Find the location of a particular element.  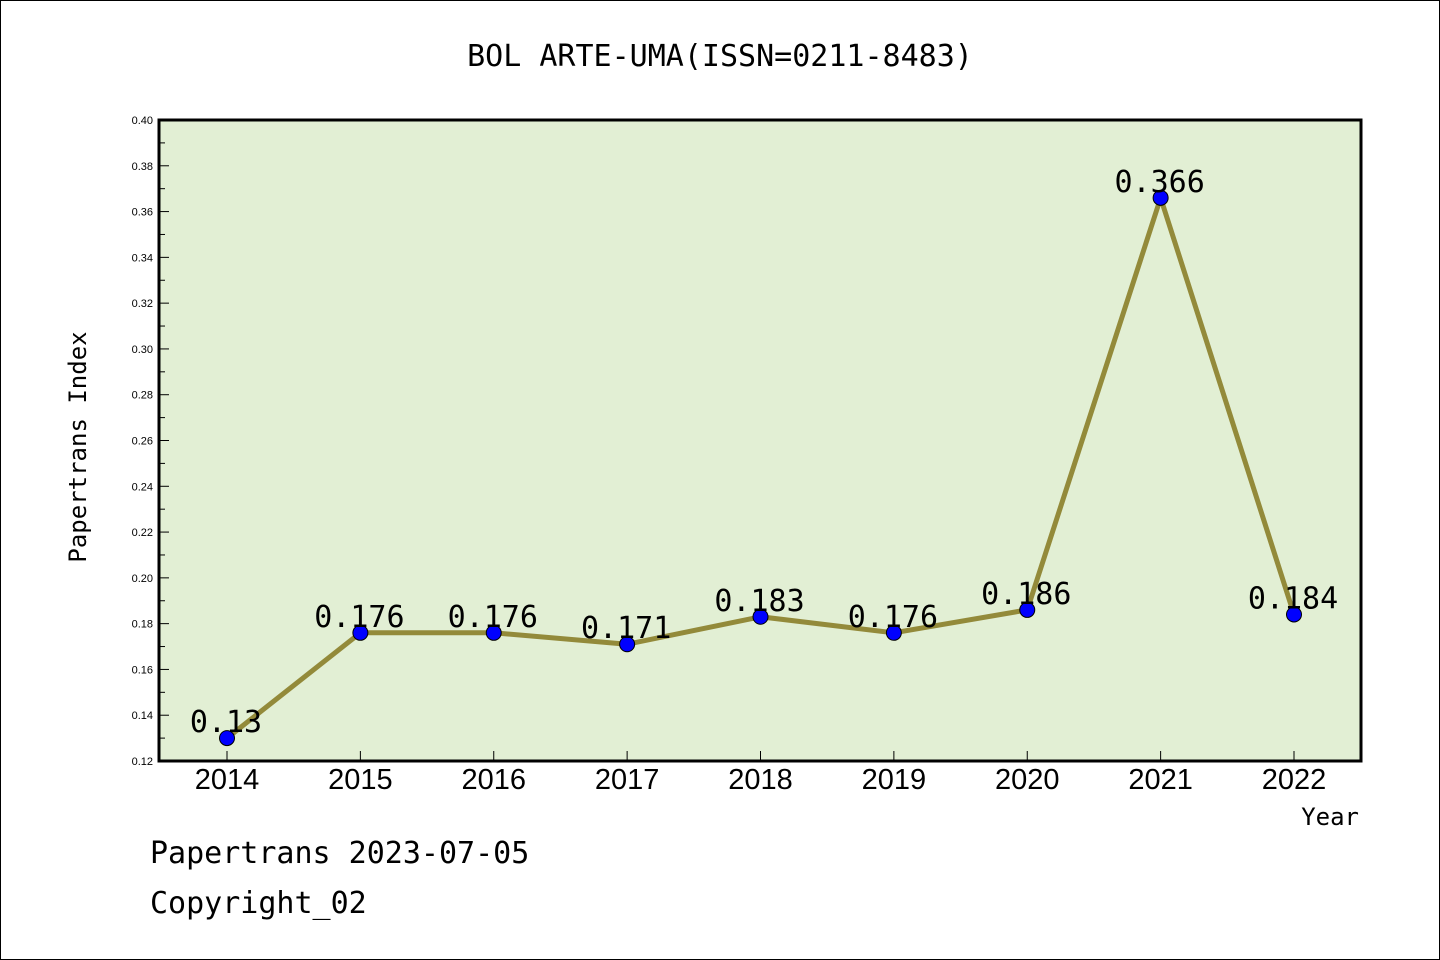

data-label: 0.13 is located at coordinates (226, 722).